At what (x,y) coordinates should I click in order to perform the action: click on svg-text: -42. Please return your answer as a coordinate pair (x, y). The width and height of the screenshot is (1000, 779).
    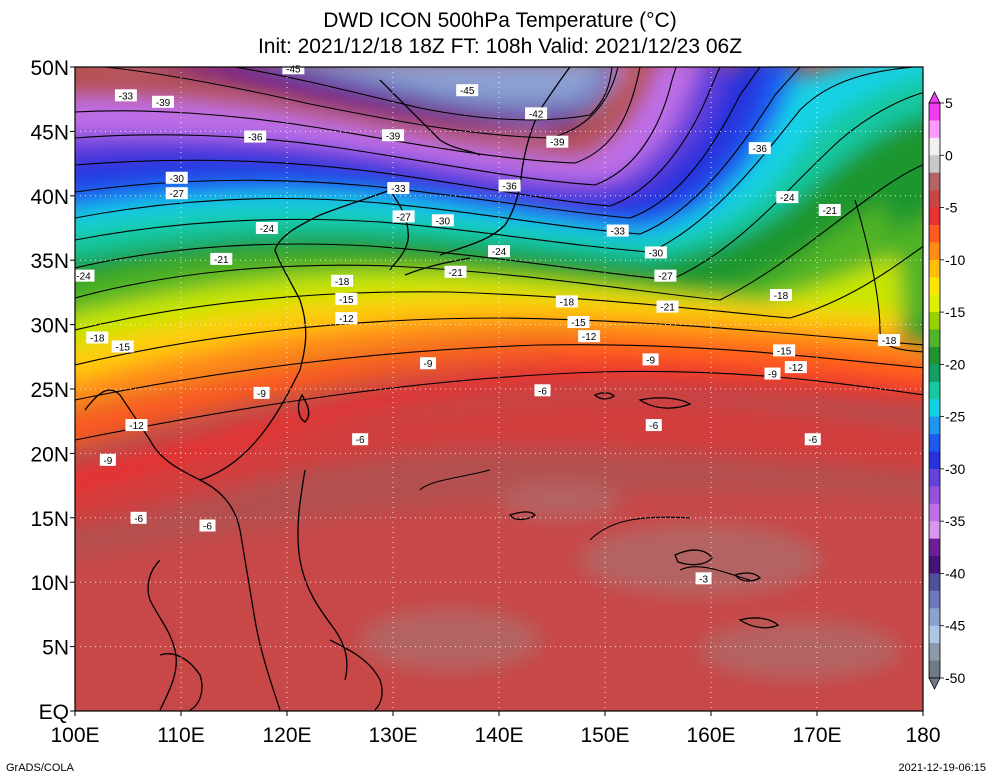
    Looking at the image, I should click on (536, 114).